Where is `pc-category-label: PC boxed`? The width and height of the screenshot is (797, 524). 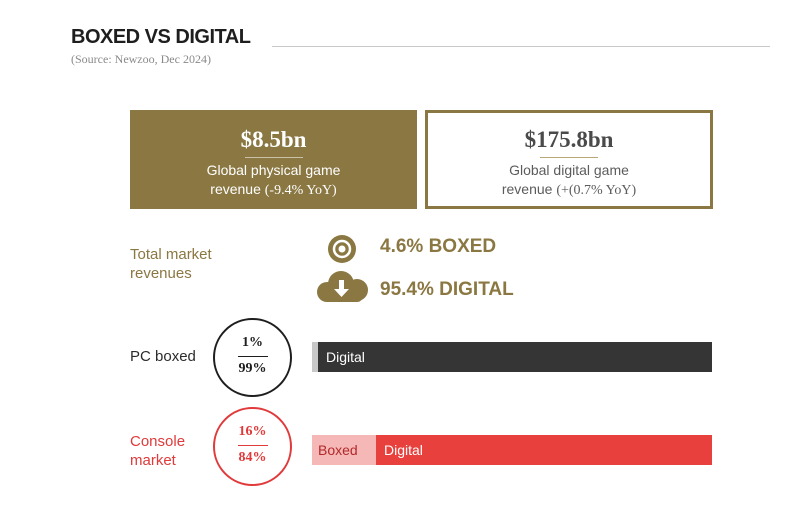
pc-category-label: PC boxed is located at coordinates (163, 356).